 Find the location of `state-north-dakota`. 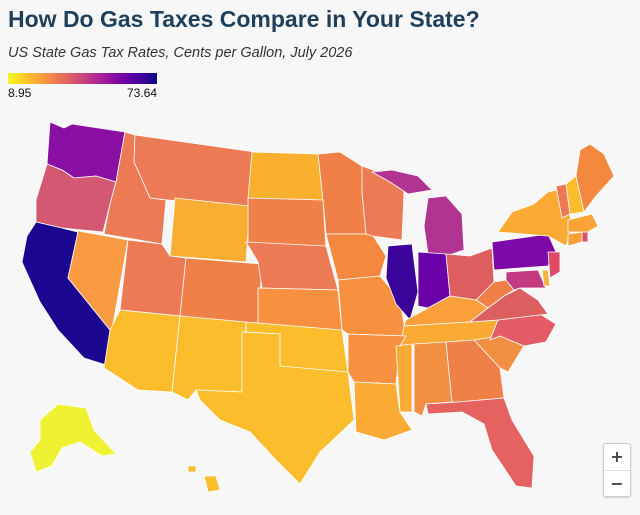

state-north-dakota is located at coordinates (285, 176).